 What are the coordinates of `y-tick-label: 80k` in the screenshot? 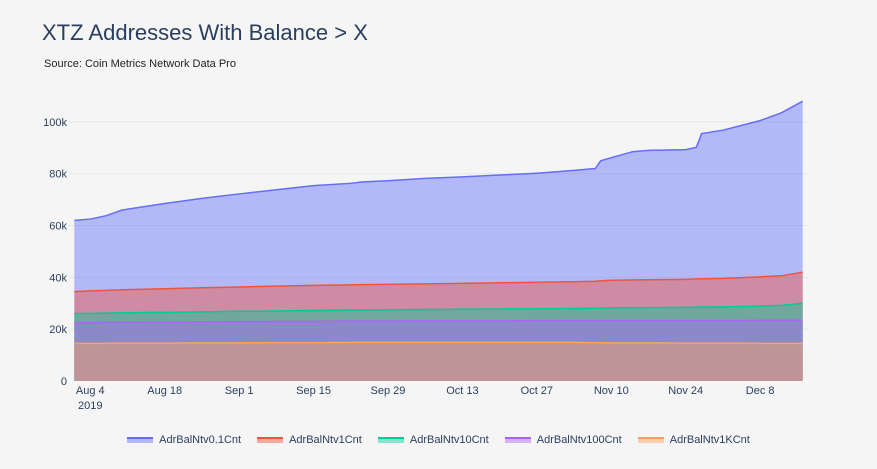 It's located at (58, 175).